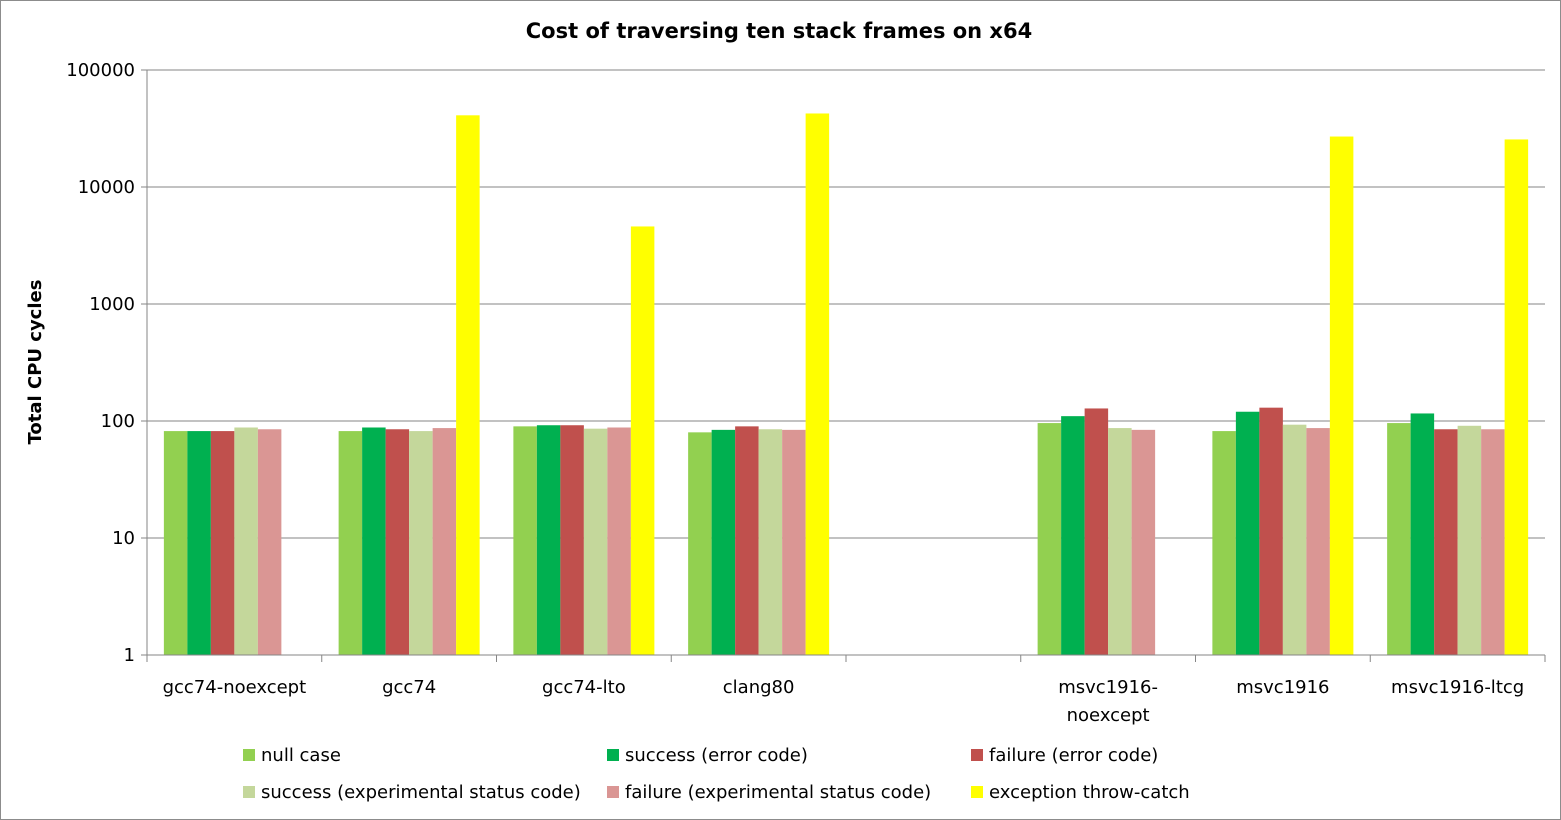 The height and width of the screenshot is (820, 1561). What do you see at coordinates (1457, 687) in the screenshot?
I see `x-tick-label: msvc1916-ltcg` at bounding box center [1457, 687].